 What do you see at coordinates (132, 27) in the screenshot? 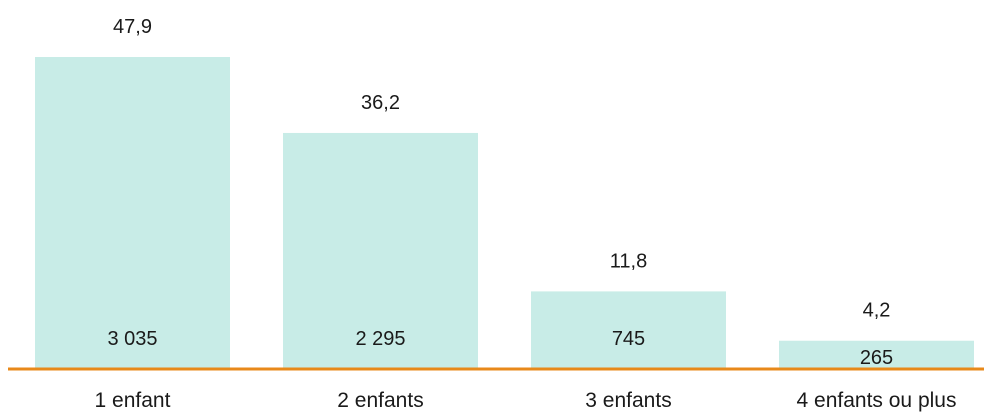
I see `percent-label-1: 47,9` at bounding box center [132, 27].